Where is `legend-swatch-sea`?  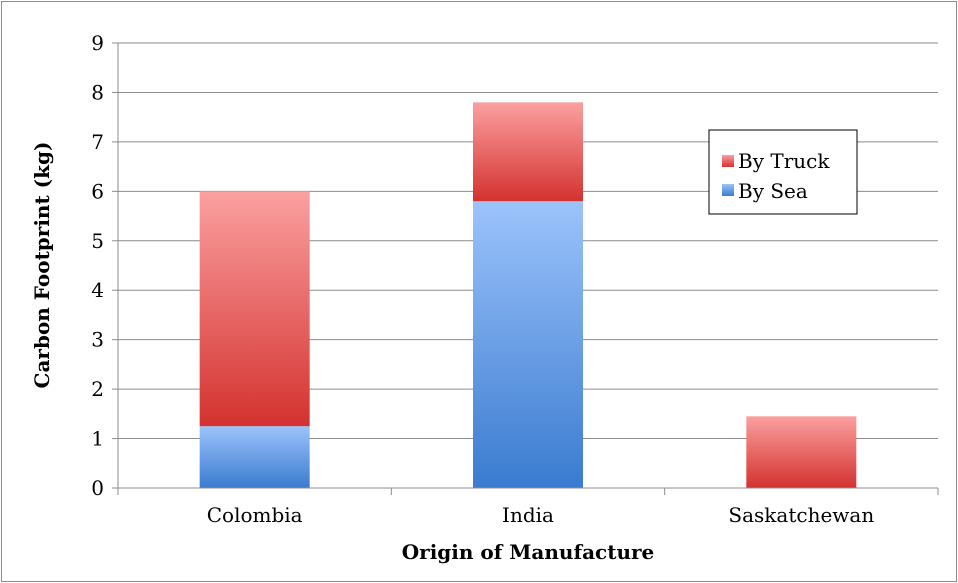 legend-swatch-sea is located at coordinates (728, 190).